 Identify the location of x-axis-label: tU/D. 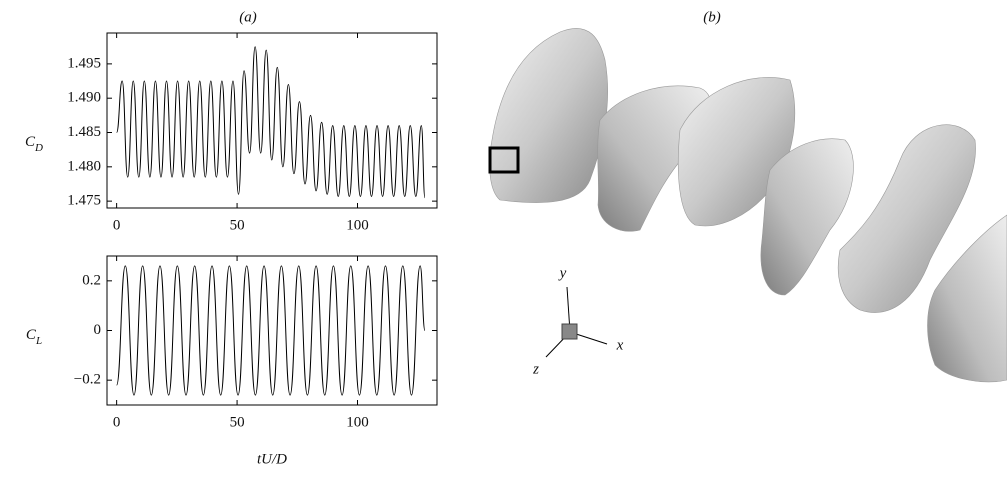
(272, 459).